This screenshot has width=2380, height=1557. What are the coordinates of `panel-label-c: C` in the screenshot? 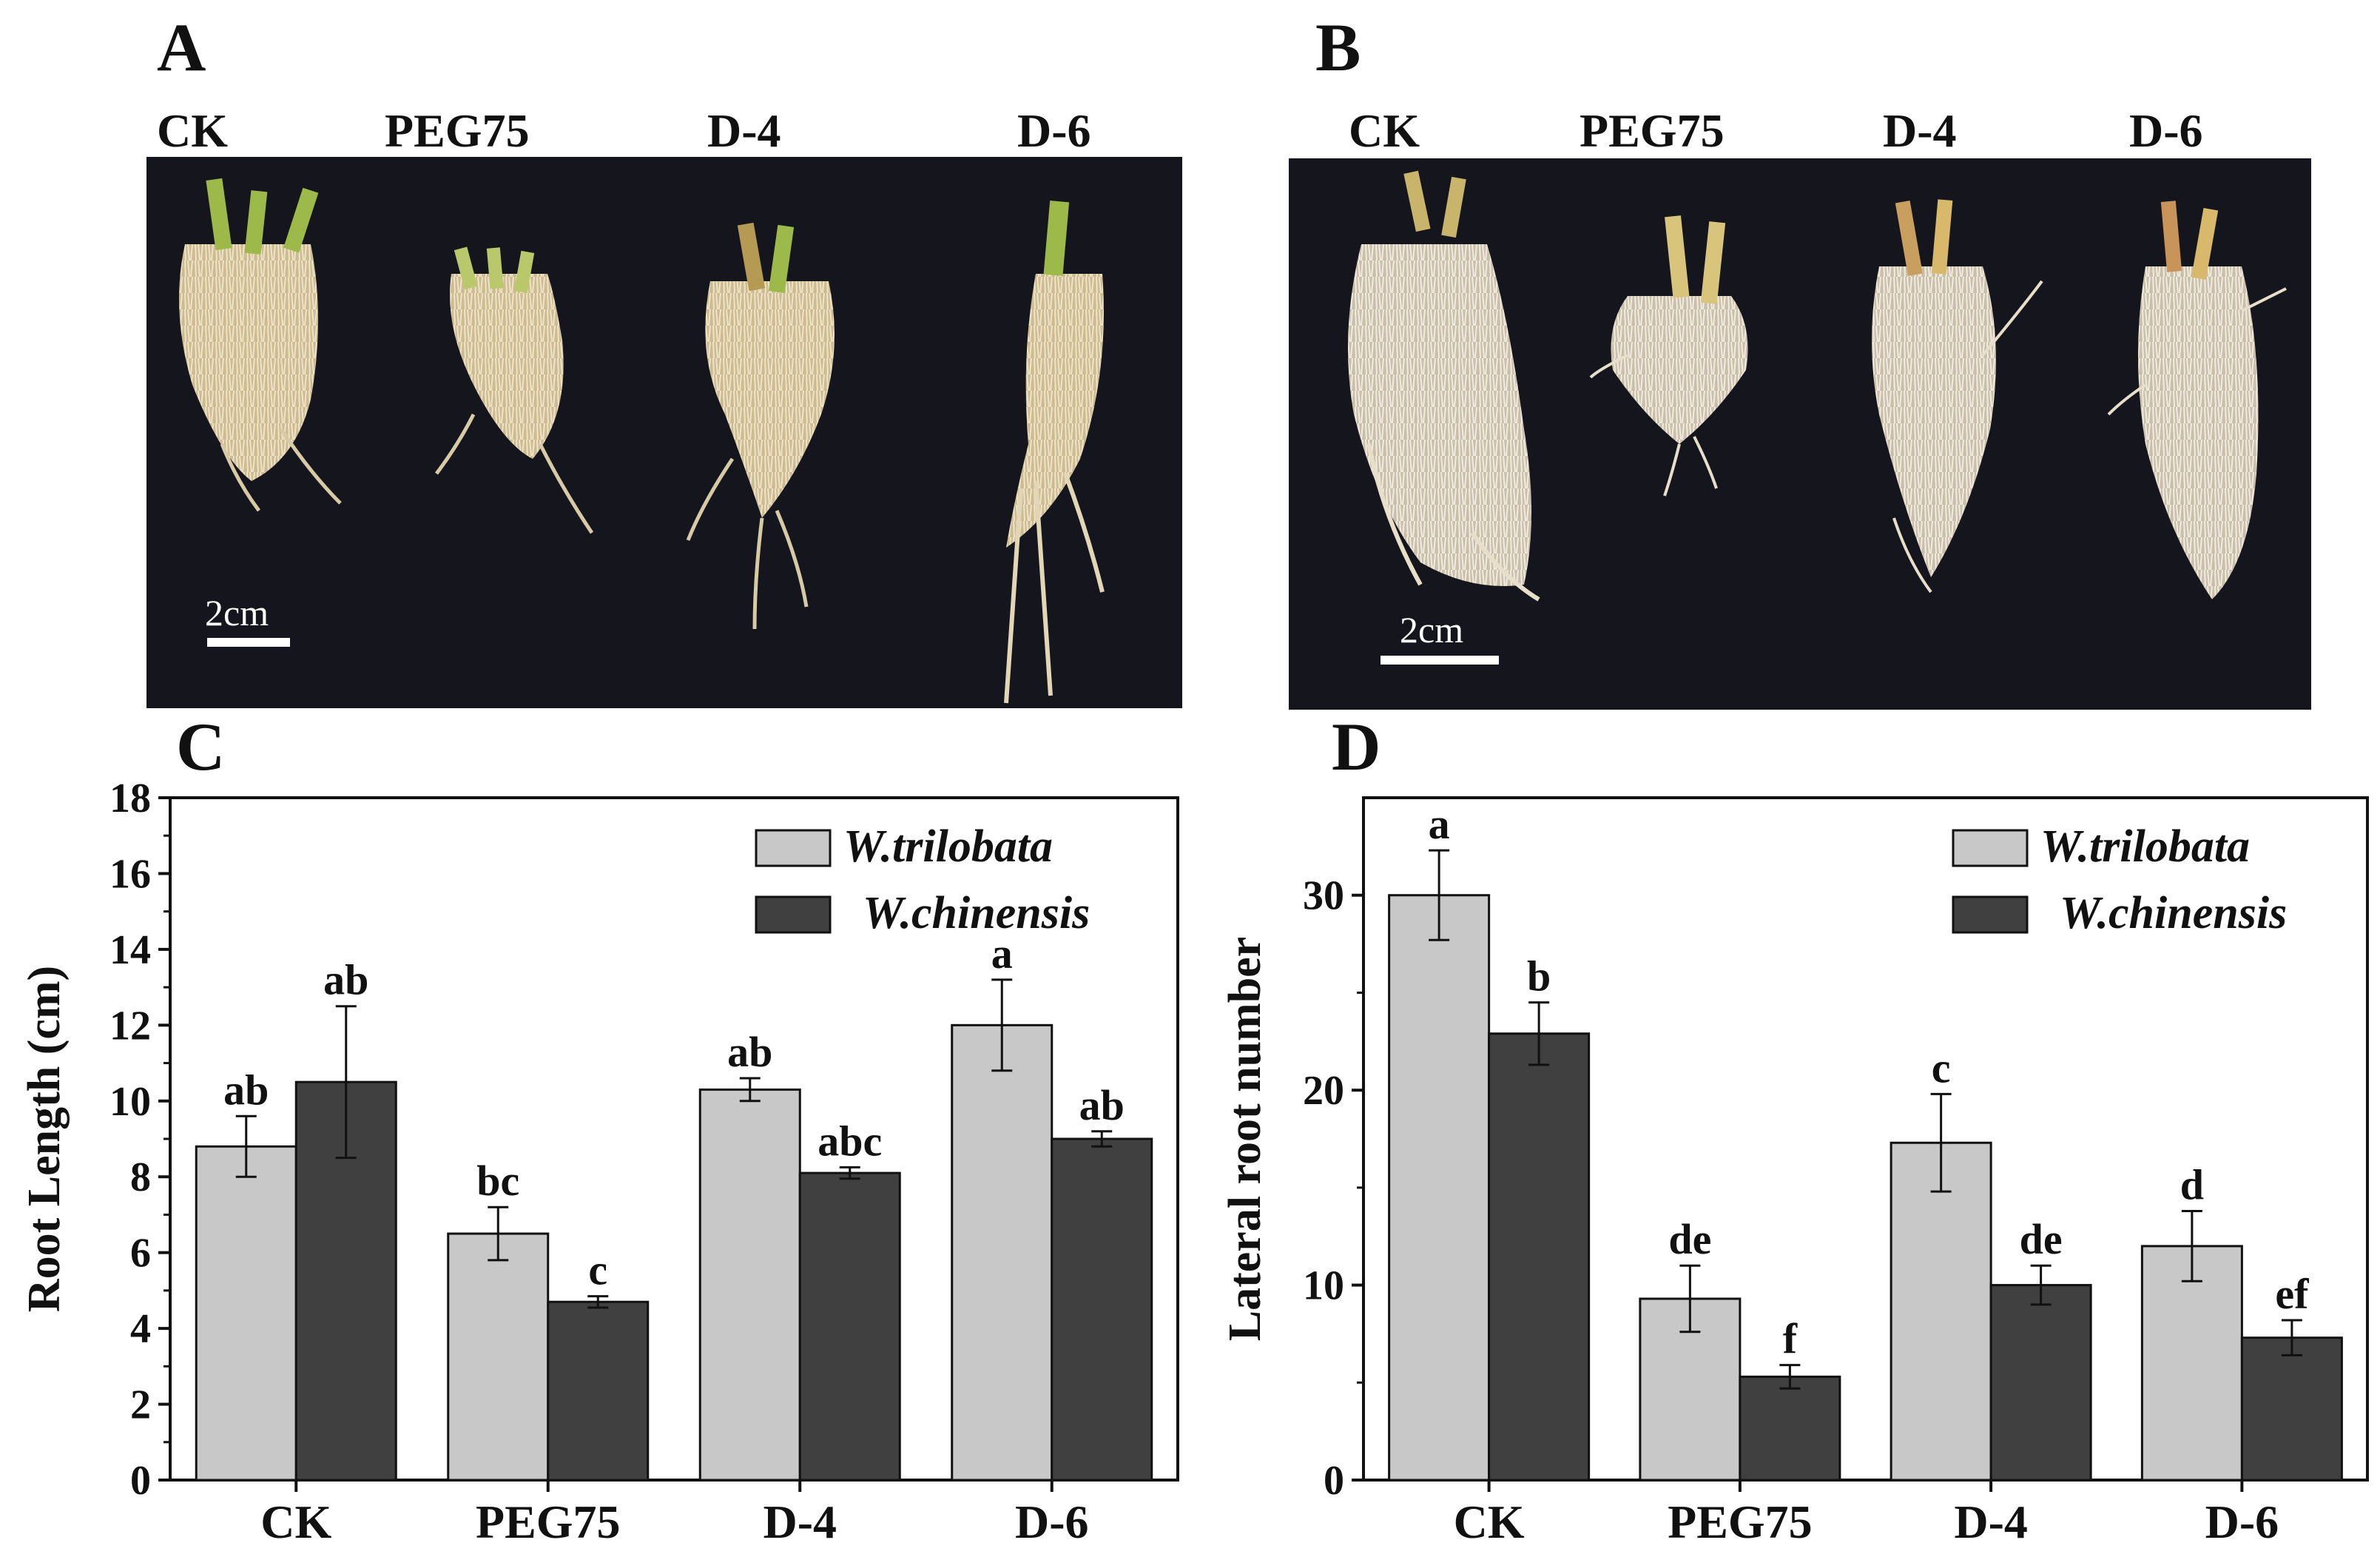 It's located at (201, 746).